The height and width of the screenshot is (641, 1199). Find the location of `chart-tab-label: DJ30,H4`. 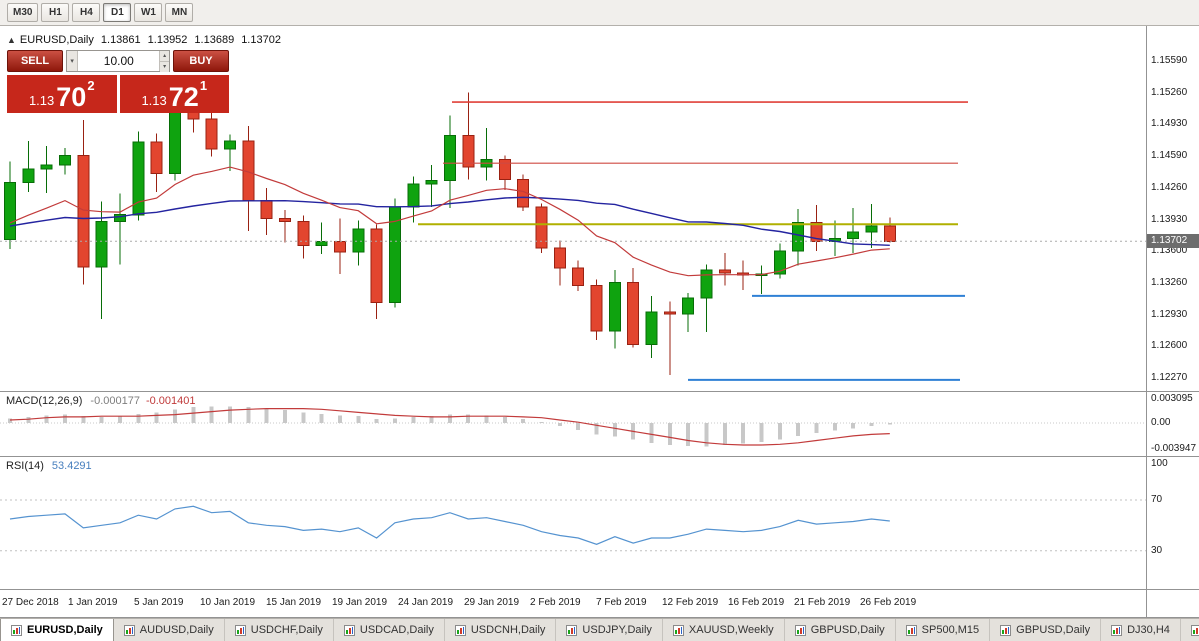

chart-tab-label: DJ30,H4 is located at coordinates (1148, 630).